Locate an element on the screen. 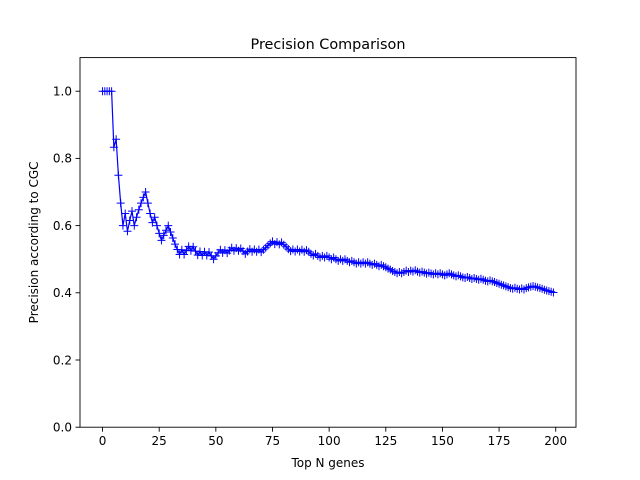 This screenshot has height=480, width=640. x-axis-ticks: 0 25 50 75 100 125 150 175 200 is located at coordinates (333, 437).